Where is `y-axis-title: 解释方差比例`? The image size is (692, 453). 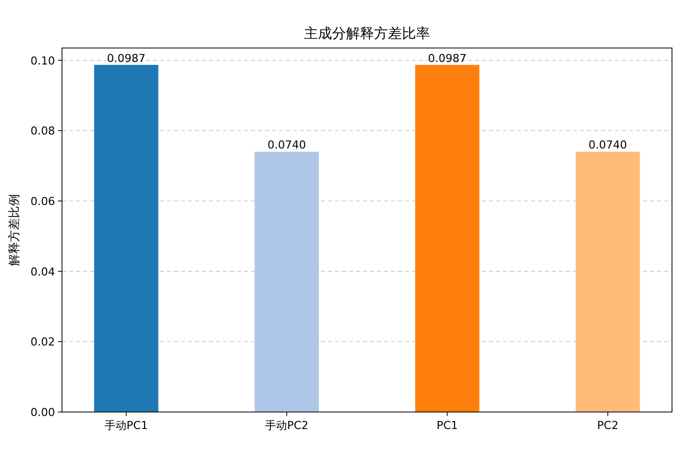
y-axis-title: 解释方差比例 is located at coordinates (14, 230).